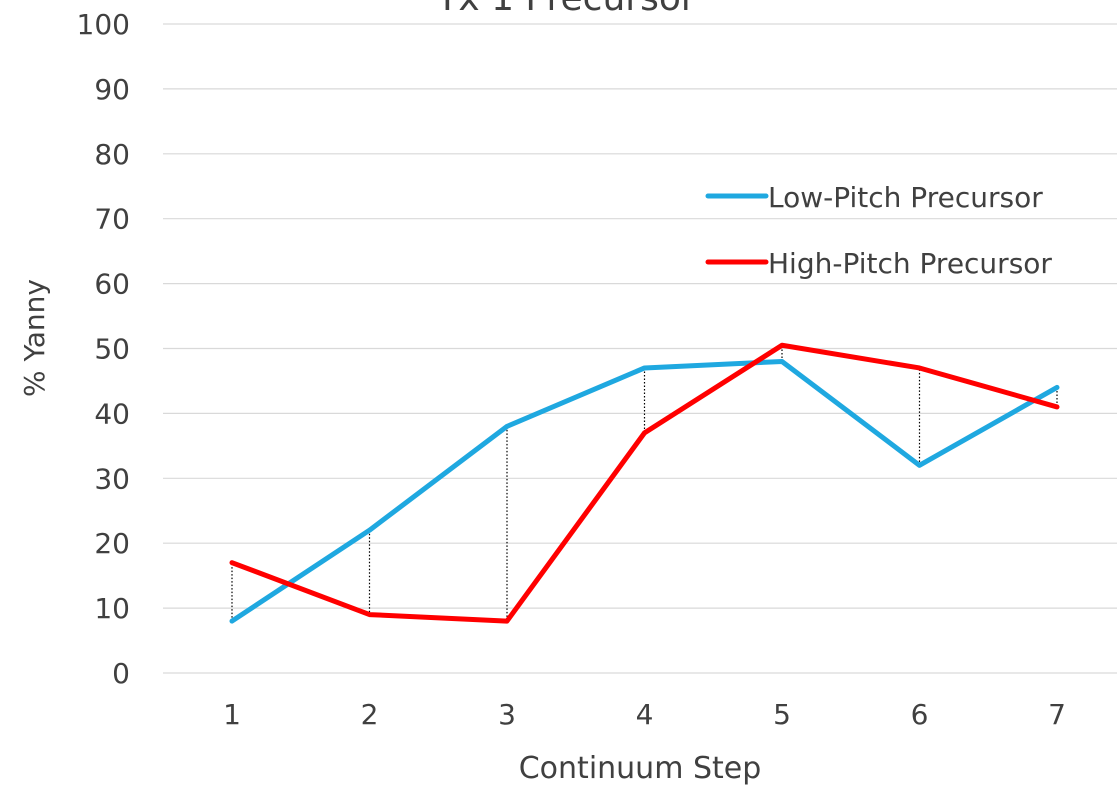 The image size is (1117, 792). I want to click on legend-item-low-pitch: Low-Pitch Precursor, so click(874, 197).